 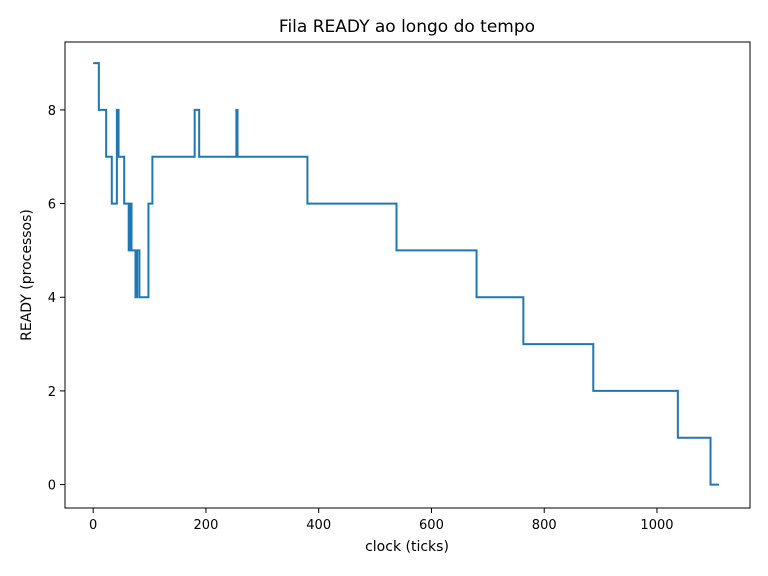 I want to click on chart-title: Fila READY ao longo do tempo, so click(x=407, y=27).